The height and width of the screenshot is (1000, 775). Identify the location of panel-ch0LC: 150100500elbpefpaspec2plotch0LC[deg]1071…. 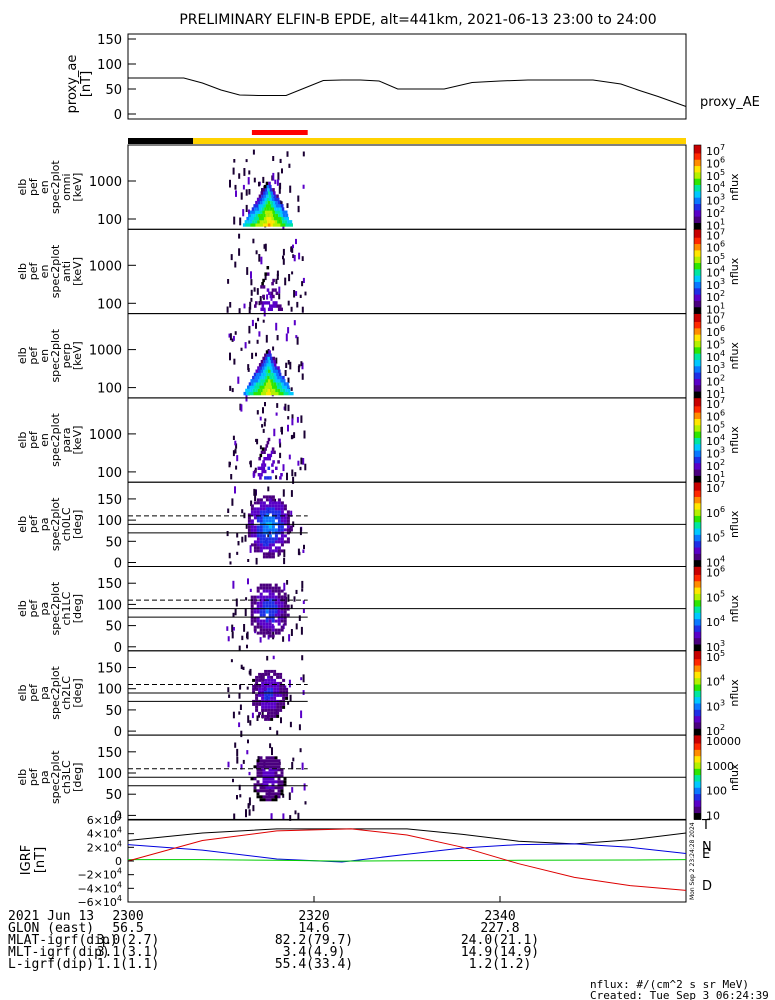
(378, 525).